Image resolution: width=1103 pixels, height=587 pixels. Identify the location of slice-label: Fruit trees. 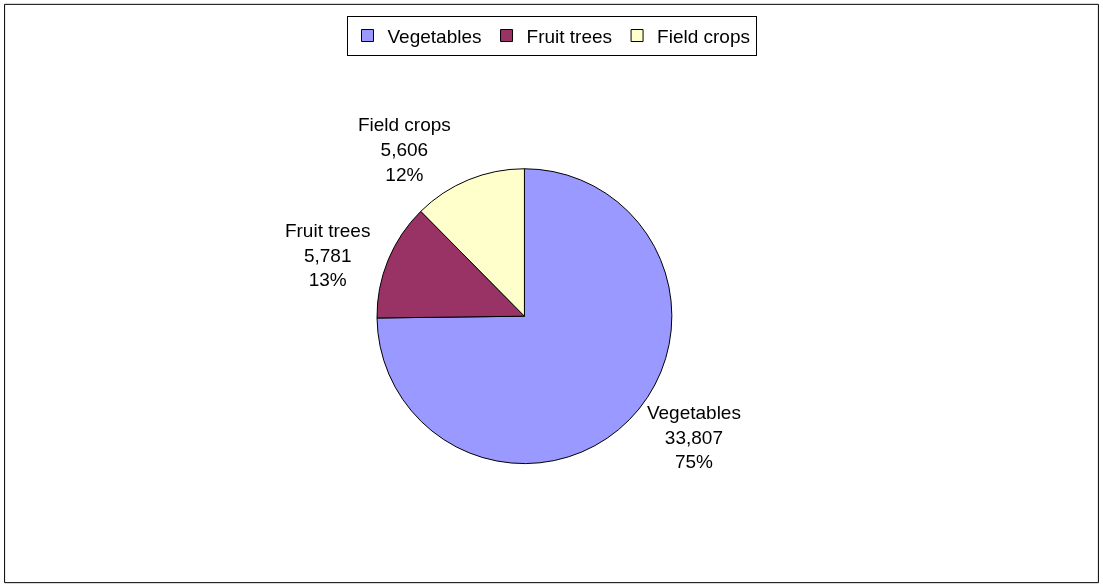
(327, 230).